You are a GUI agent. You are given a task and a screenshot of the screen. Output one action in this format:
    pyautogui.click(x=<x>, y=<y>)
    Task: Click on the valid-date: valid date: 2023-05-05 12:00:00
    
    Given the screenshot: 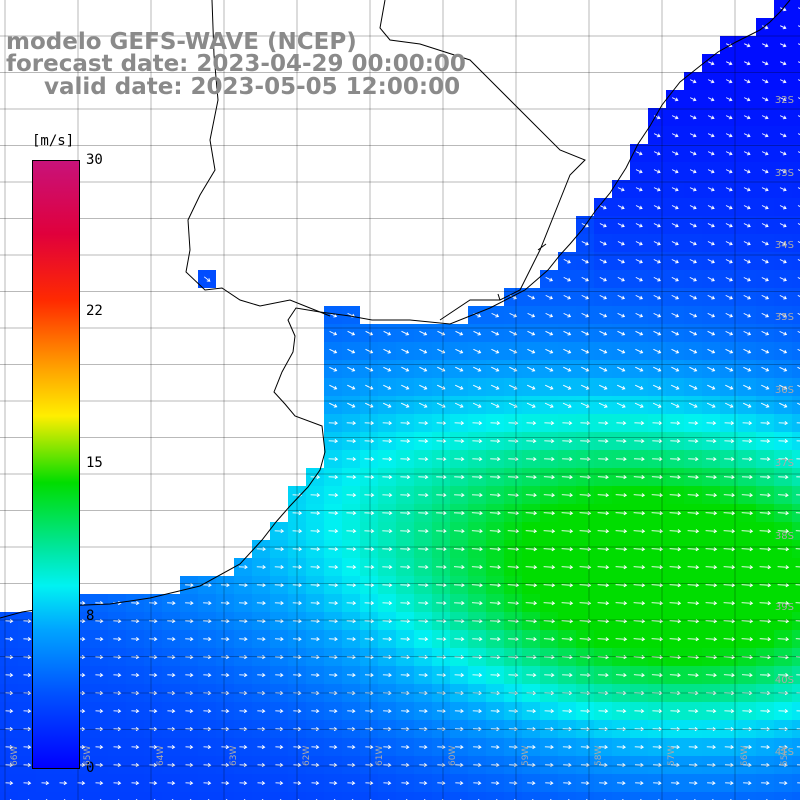 What is the action you would take?
    pyautogui.click(x=252, y=87)
    